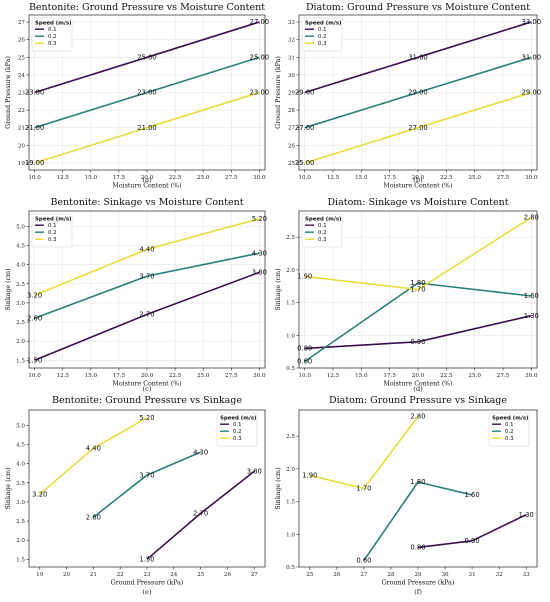 Image resolution: width=550 pixels, height=602 pixels. What do you see at coordinates (418, 400) in the screenshot?
I see `chart-title: Diatom: Ground Pressure vs Sinkage` at bounding box center [418, 400].